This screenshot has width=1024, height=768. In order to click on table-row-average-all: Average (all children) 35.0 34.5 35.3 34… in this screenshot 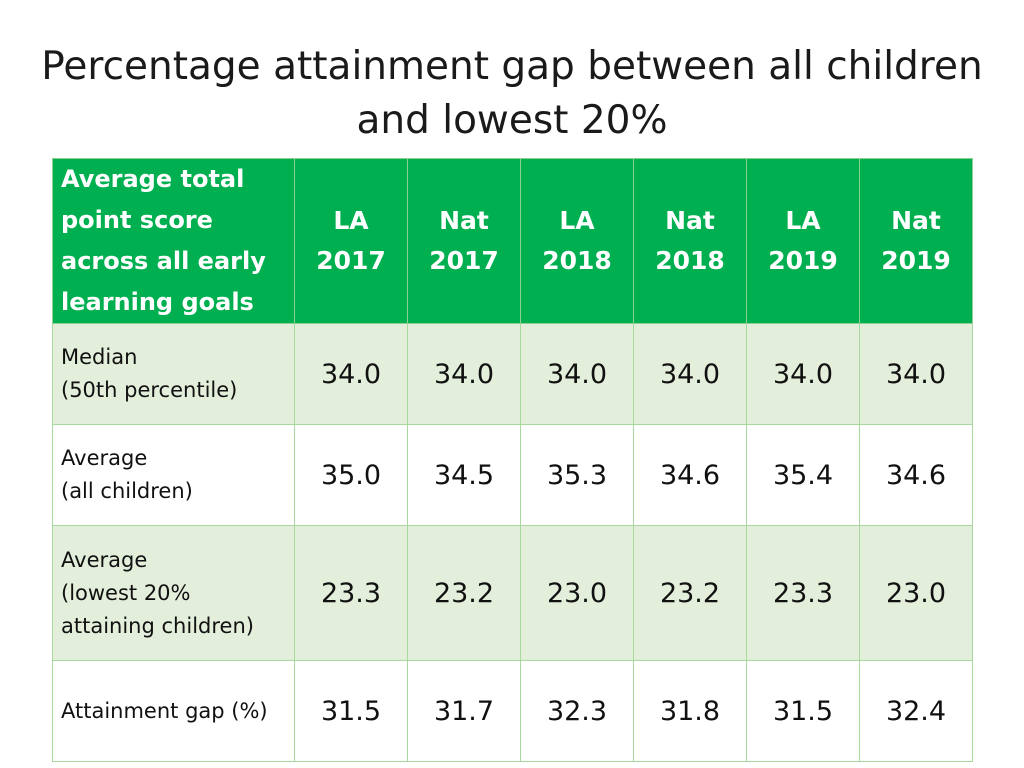, I will do `click(512, 475)`.